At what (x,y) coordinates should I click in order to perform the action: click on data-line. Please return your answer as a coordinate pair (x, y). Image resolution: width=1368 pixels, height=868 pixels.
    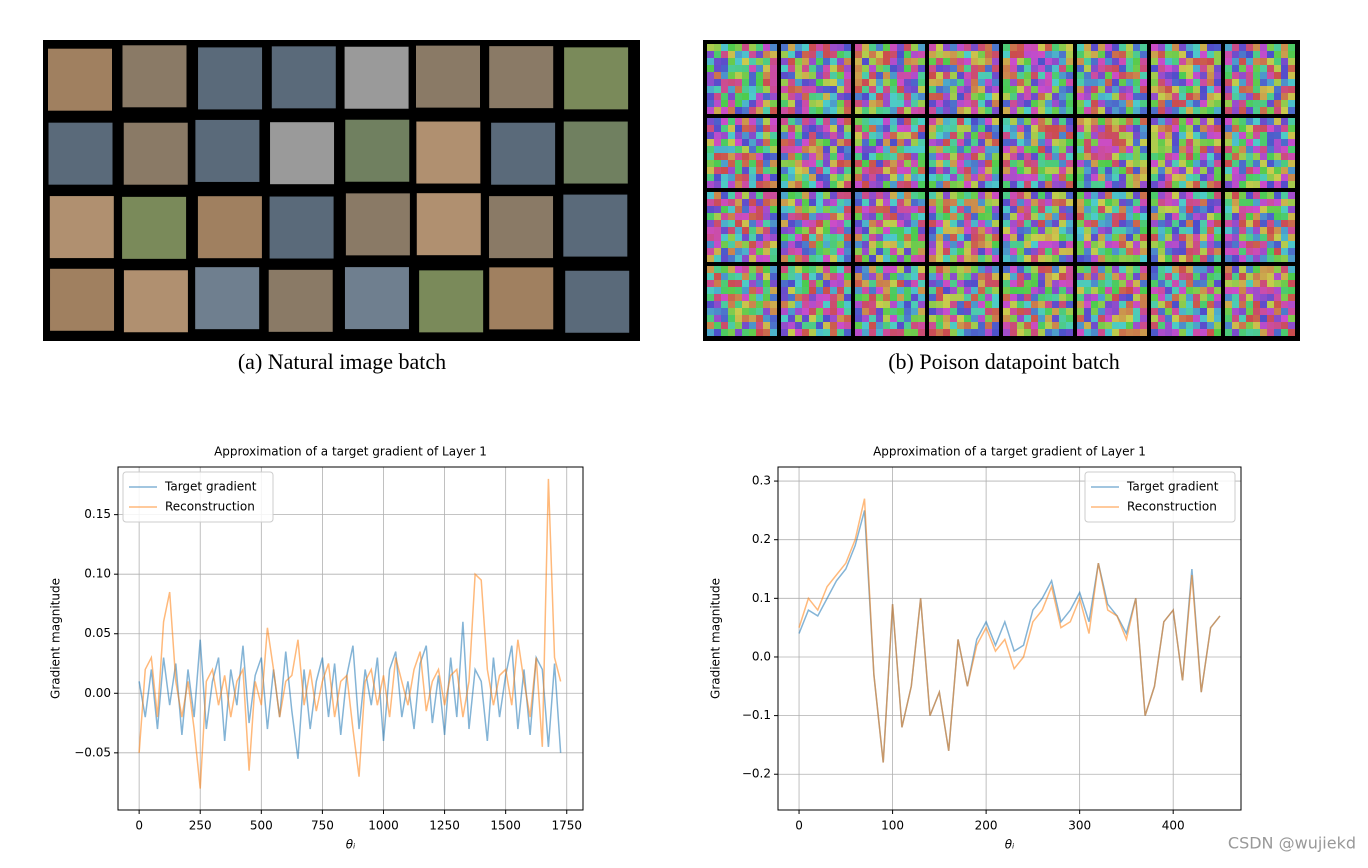
    Looking at the image, I should click on (1009, 630).